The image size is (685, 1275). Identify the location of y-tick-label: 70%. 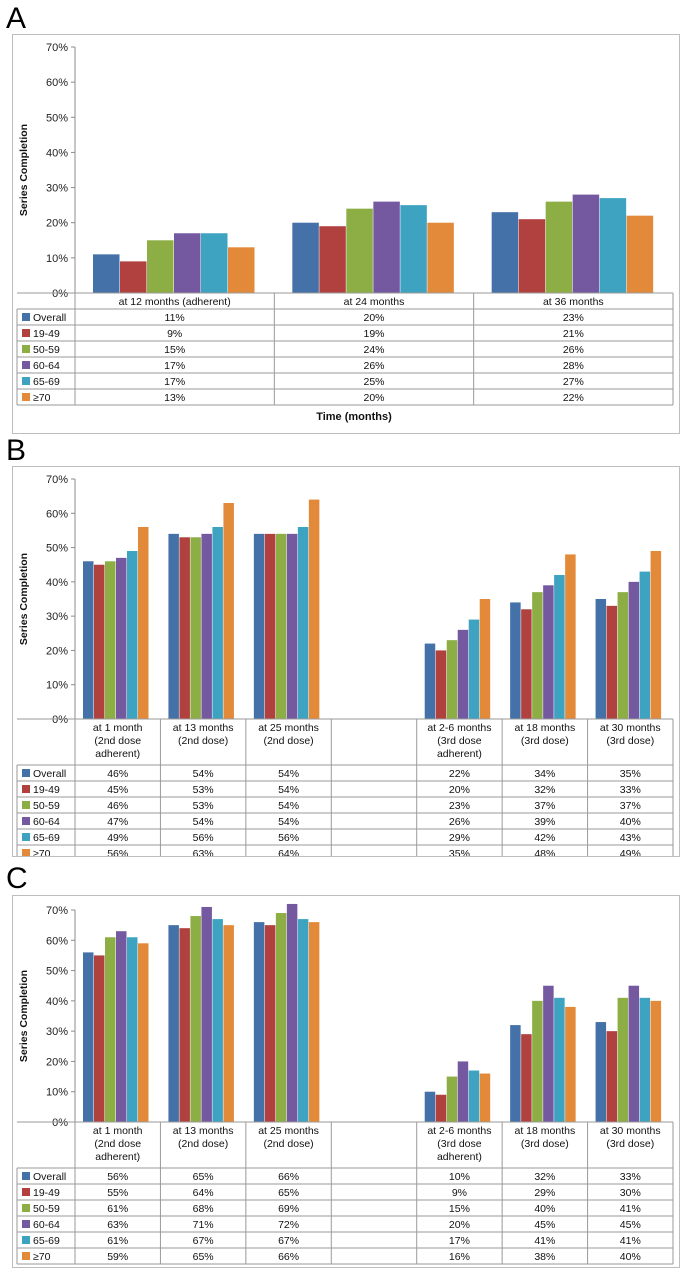
(57, 911).